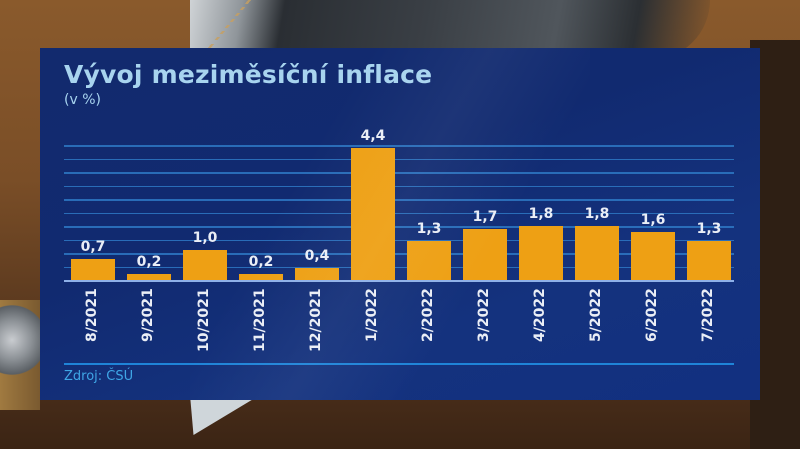 The height and width of the screenshot is (449, 800). I want to click on background-paper, so click(225, 415).